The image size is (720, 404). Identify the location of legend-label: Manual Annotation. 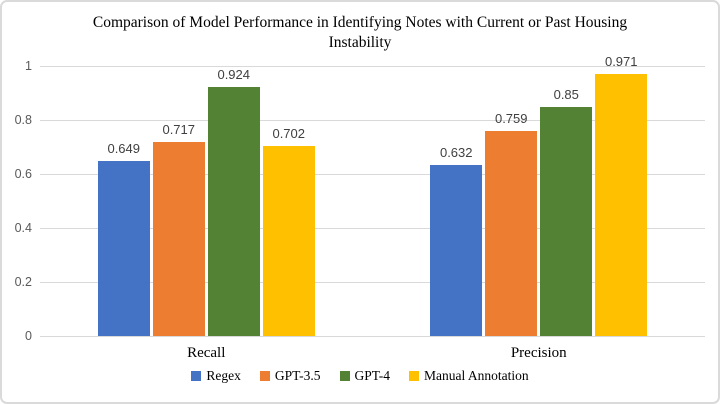
(476, 375).